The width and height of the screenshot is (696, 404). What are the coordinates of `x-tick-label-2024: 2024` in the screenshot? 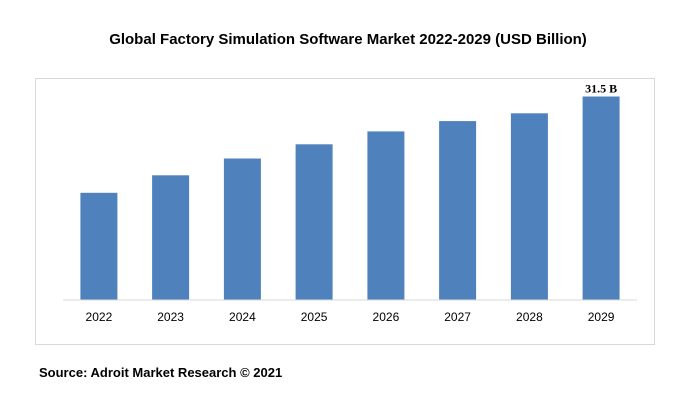 It's located at (242, 317).